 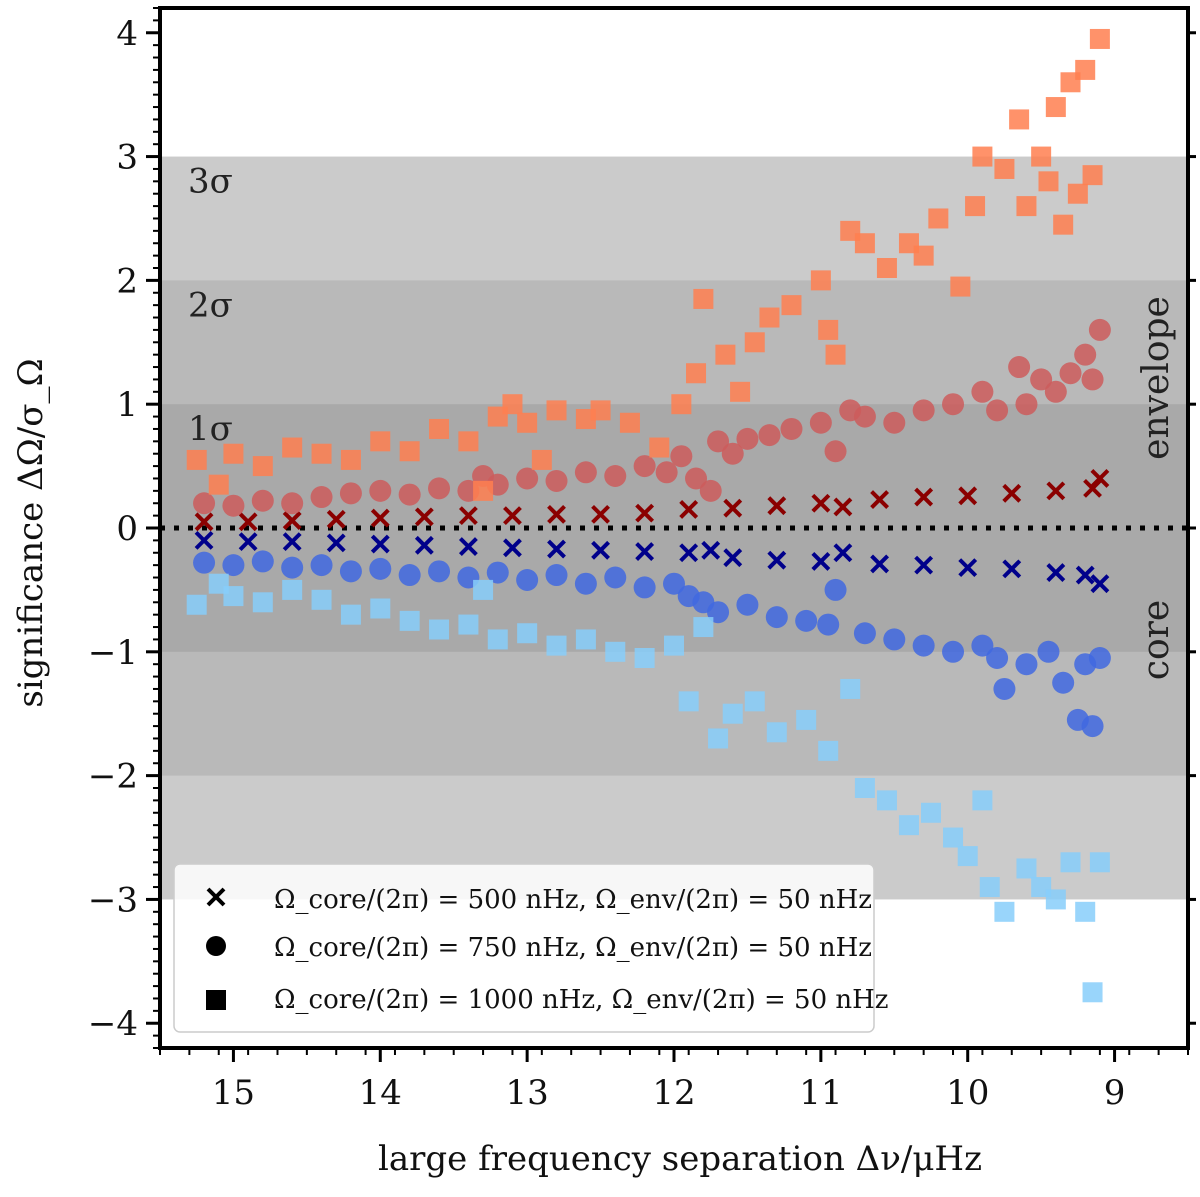 What do you see at coordinates (820, 1093) in the screenshot?
I see `x-tick-label-4: 11` at bounding box center [820, 1093].